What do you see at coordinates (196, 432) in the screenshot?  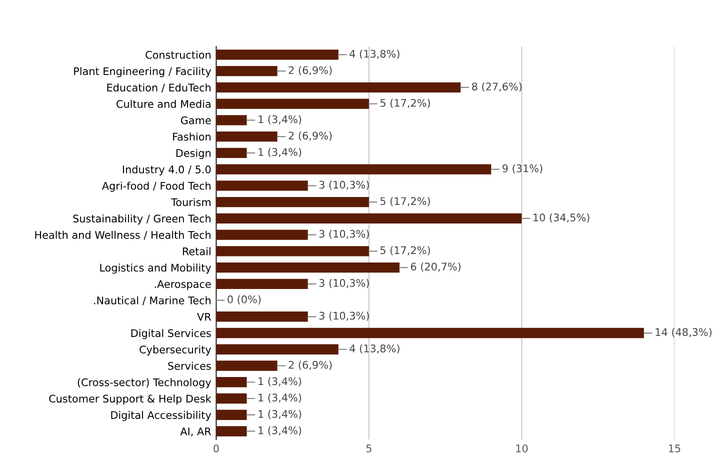 I see `y-tick-label: AI, AR` at bounding box center [196, 432].